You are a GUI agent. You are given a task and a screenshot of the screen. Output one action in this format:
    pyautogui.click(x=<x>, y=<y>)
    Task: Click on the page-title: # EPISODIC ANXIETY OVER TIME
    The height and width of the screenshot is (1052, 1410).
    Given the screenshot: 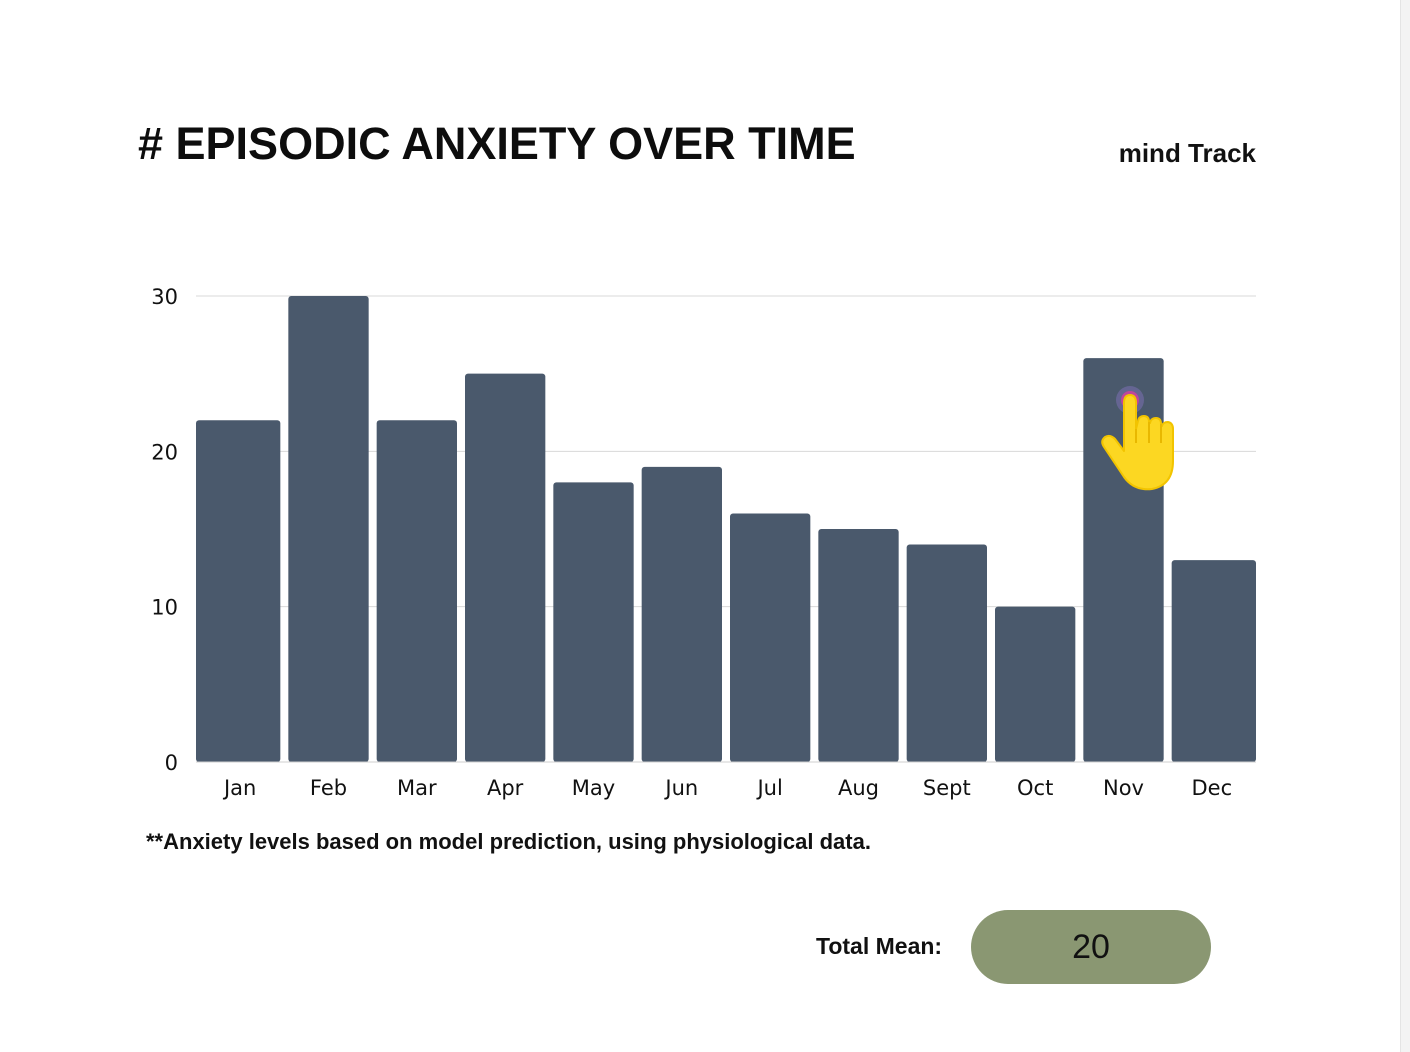 What is the action you would take?
    pyautogui.click(x=497, y=143)
    